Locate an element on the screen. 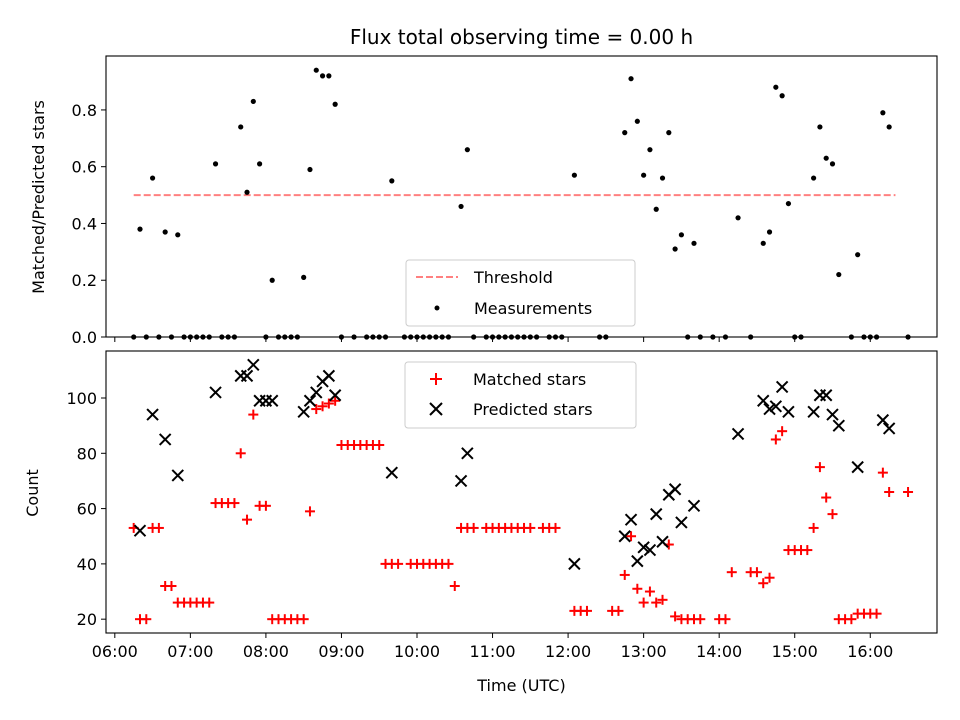 Image resolution: width=960 pixels, height=720 pixels. predicted-stars-legend-swatch is located at coordinates (436, 409).